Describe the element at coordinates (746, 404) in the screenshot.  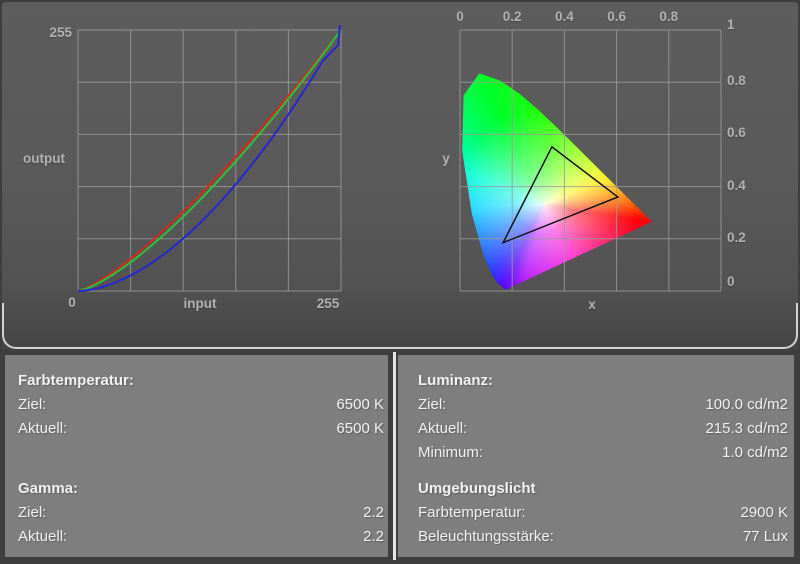
I see `row-value: 100.0 cd/m2` at that location.